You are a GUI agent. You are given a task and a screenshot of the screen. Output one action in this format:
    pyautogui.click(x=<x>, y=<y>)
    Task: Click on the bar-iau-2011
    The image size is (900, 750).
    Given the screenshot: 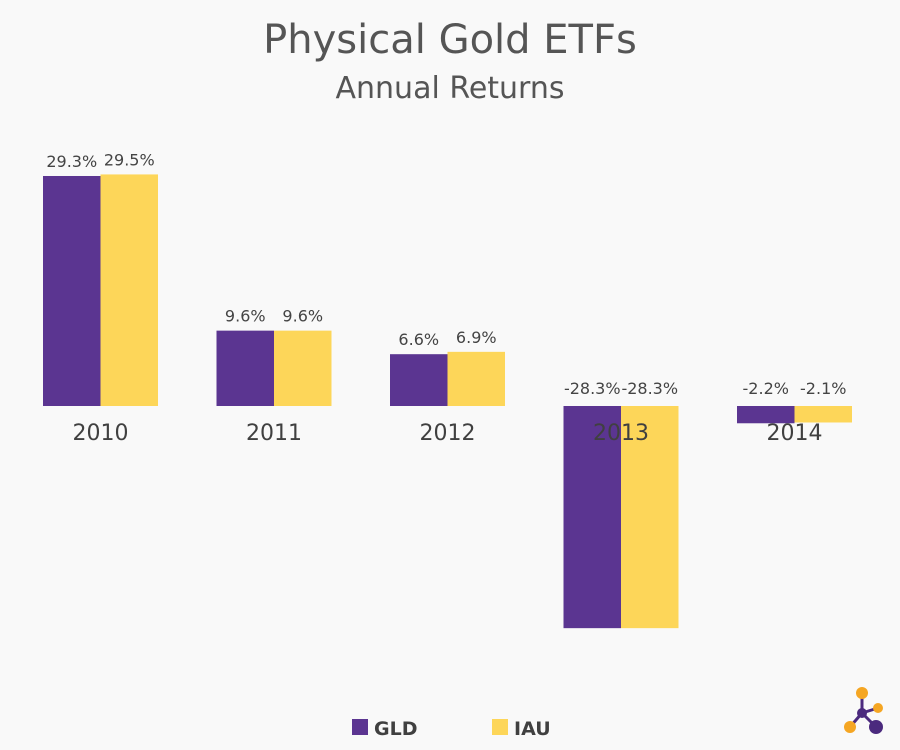 What is the action you would take?
    pyautogui.click(x=303, y=368)
    